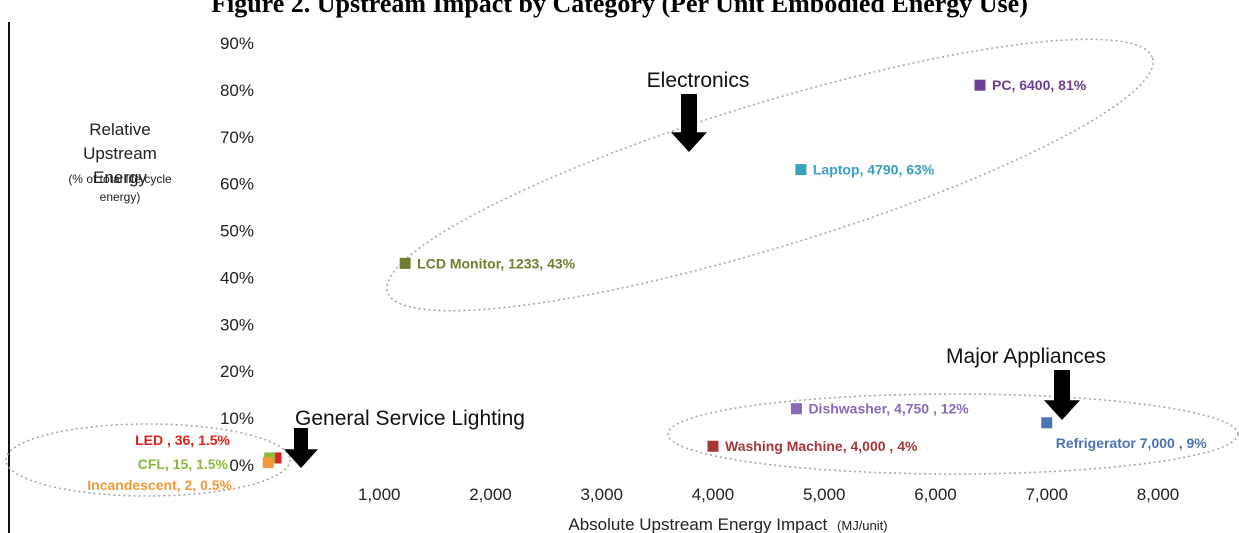  Describe the element at coordinates (1132, 443) in the screenshot. I see `data-point-label: Refrigerator 7,000 , 9%` at that location.